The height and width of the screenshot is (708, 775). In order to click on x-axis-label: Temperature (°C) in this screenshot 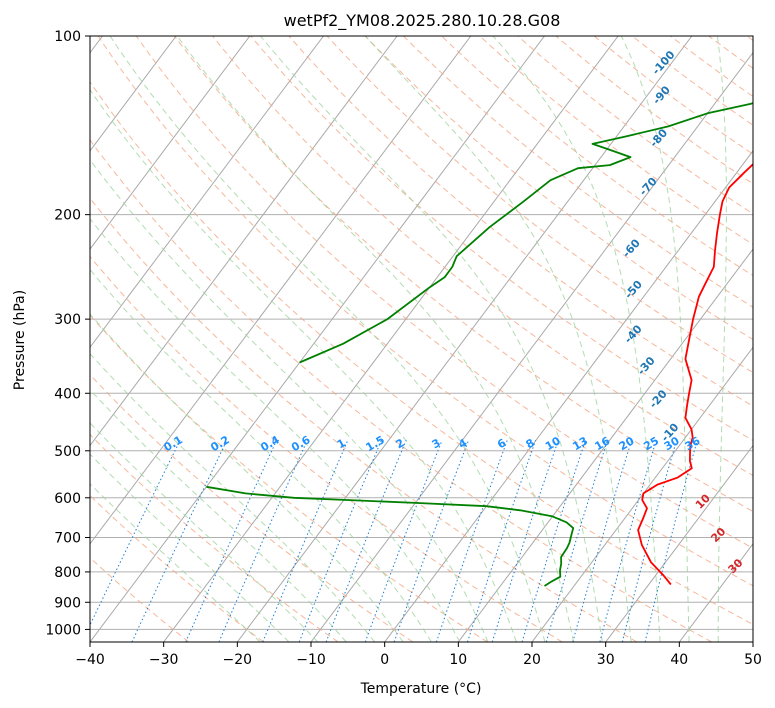, I will do `click(421, 689)`.